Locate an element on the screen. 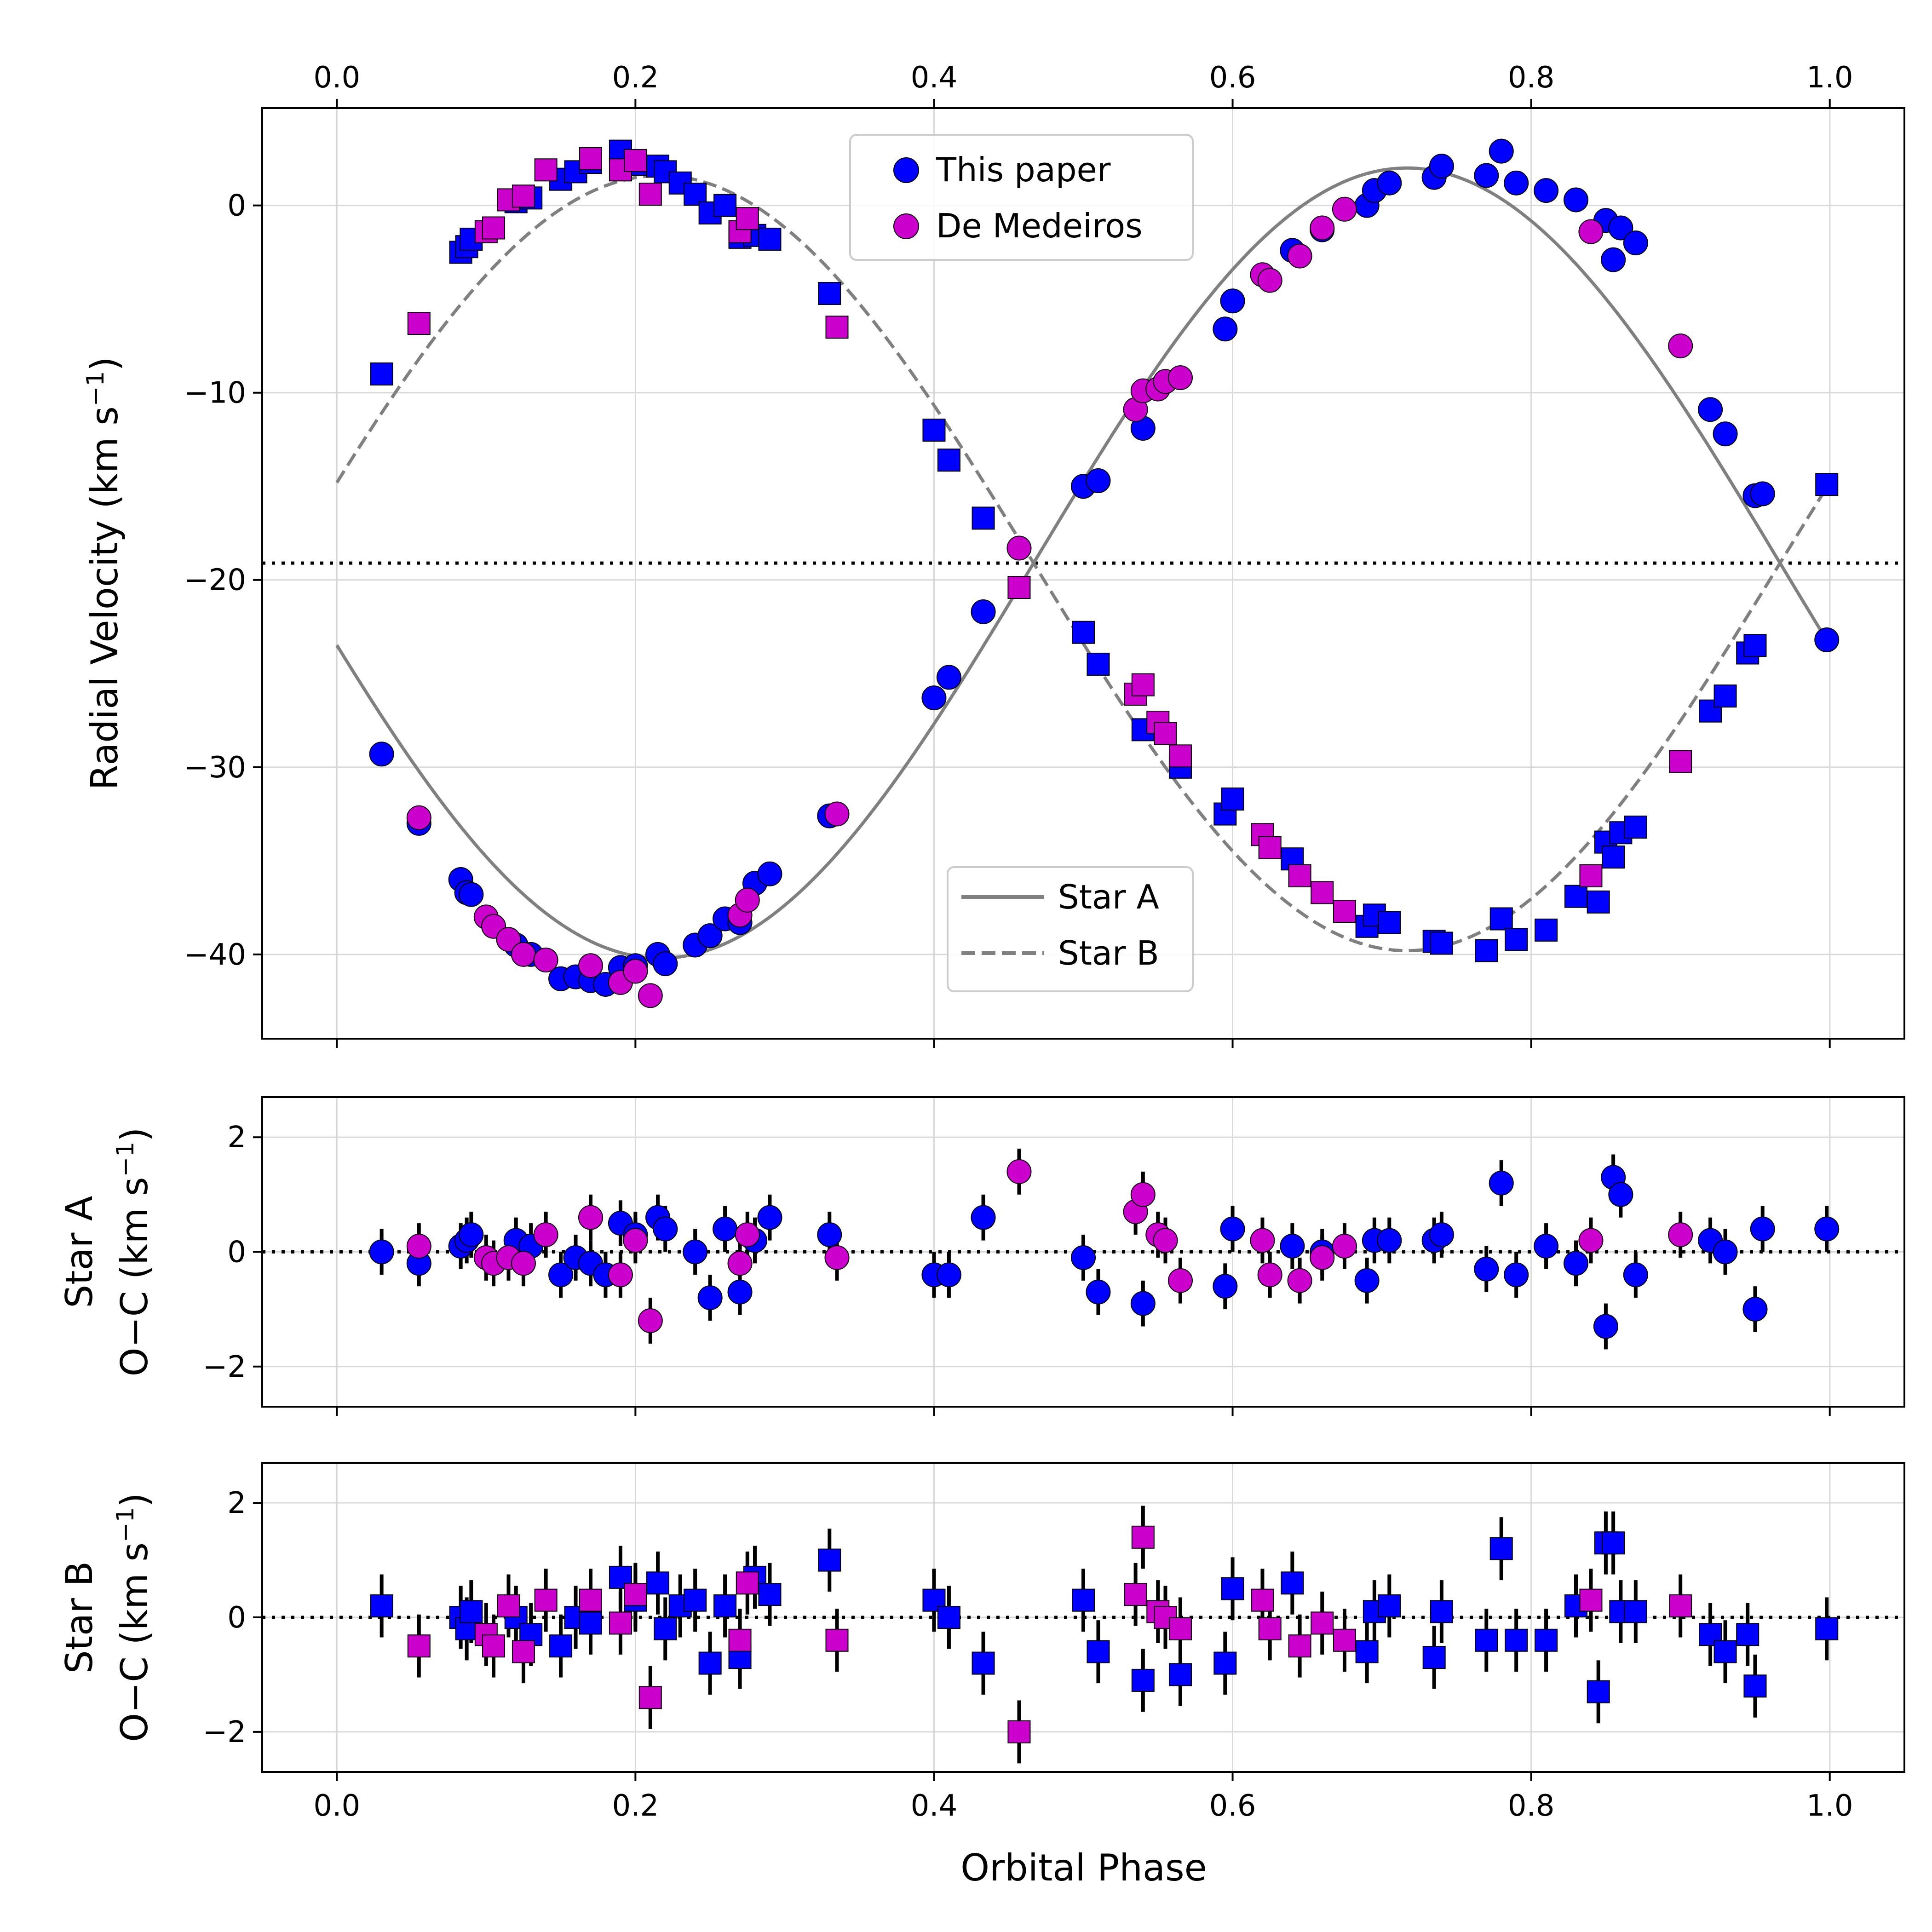 The width and height of the screenshot is (1932, 1932). star-b-residuals-ticks: 0.0 0.2 0.4 0.6 0.8 1.0 2 0 −2 is located at coordinates (1028, 1654).